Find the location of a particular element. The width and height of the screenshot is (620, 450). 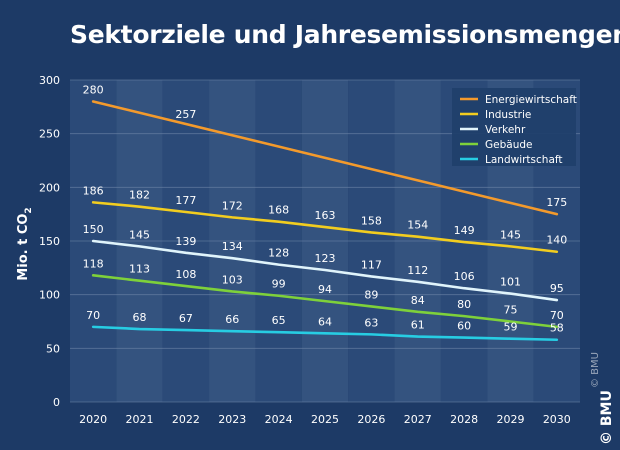

data-label: 113 is located at coordinates (139, 269).